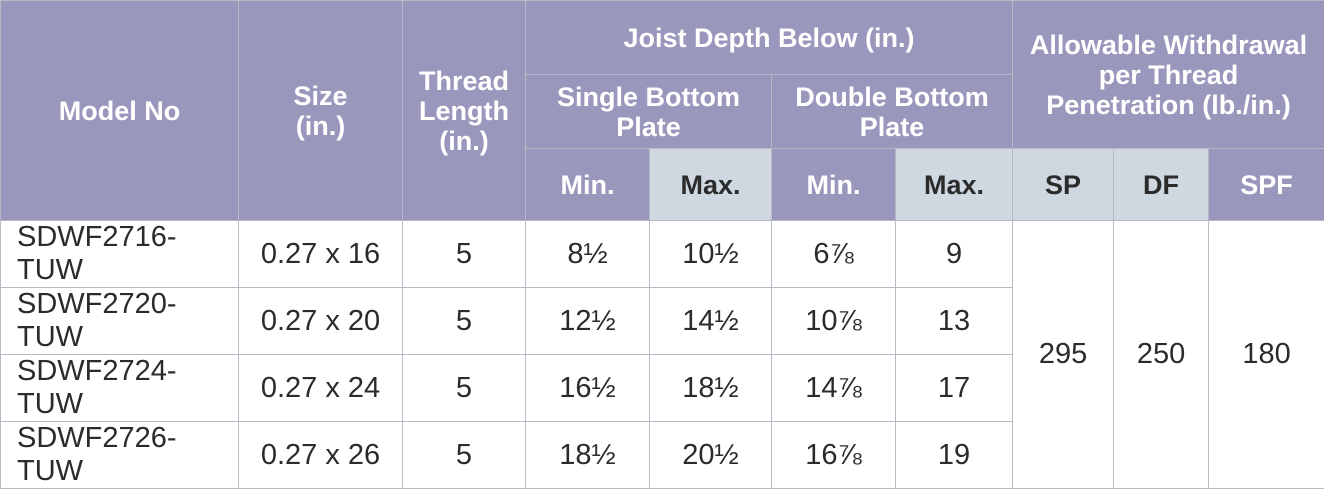 This screenshot has width=1324, height=489. What do you see at coordinates (1063, 185) in the screenshot?
I see `header-sp: SP` at bounding box center [1063, 185].